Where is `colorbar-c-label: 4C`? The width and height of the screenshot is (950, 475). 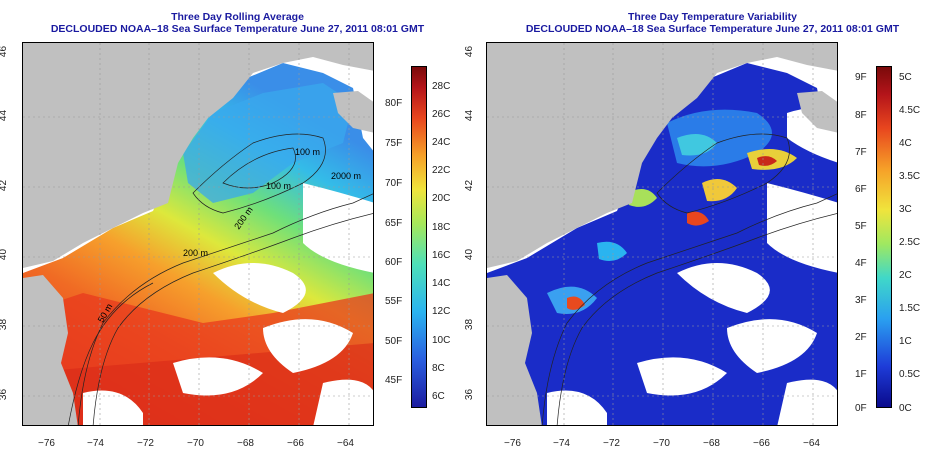
colorbar-c-label: 4C is located at coordinates (905, 143).